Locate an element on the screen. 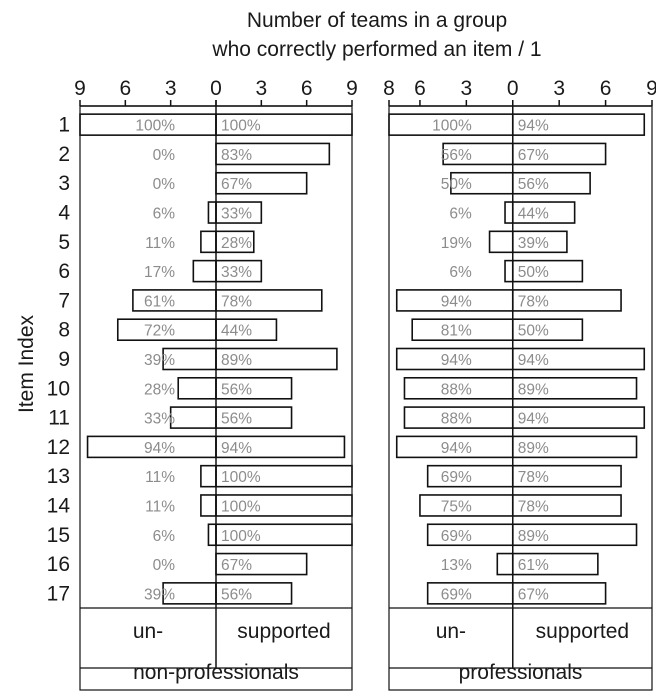  data-label-un-17: 39% is located at coordinates (159, 594).